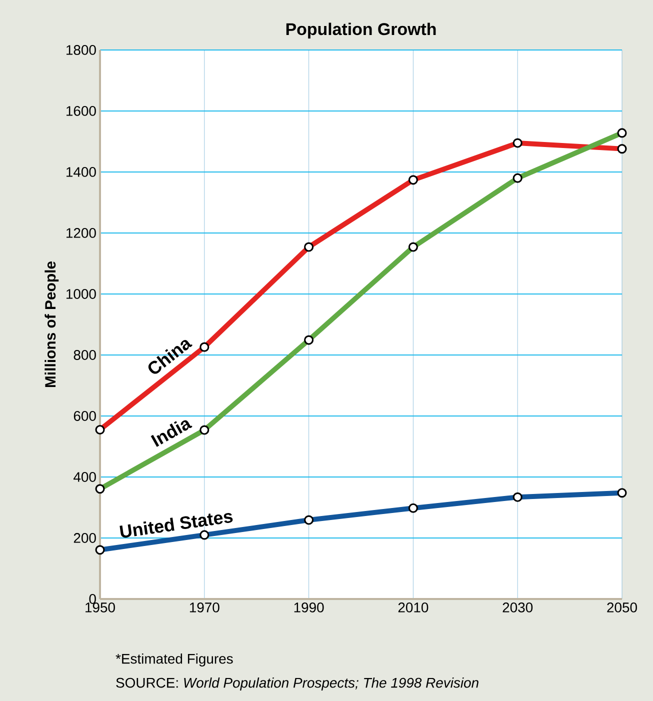 This screenshot has height=701, width=653. What do you see at coordinates (85, 477) in the screenshot?
I see `y-tick-label: 400` at bounding box center [85, 477].